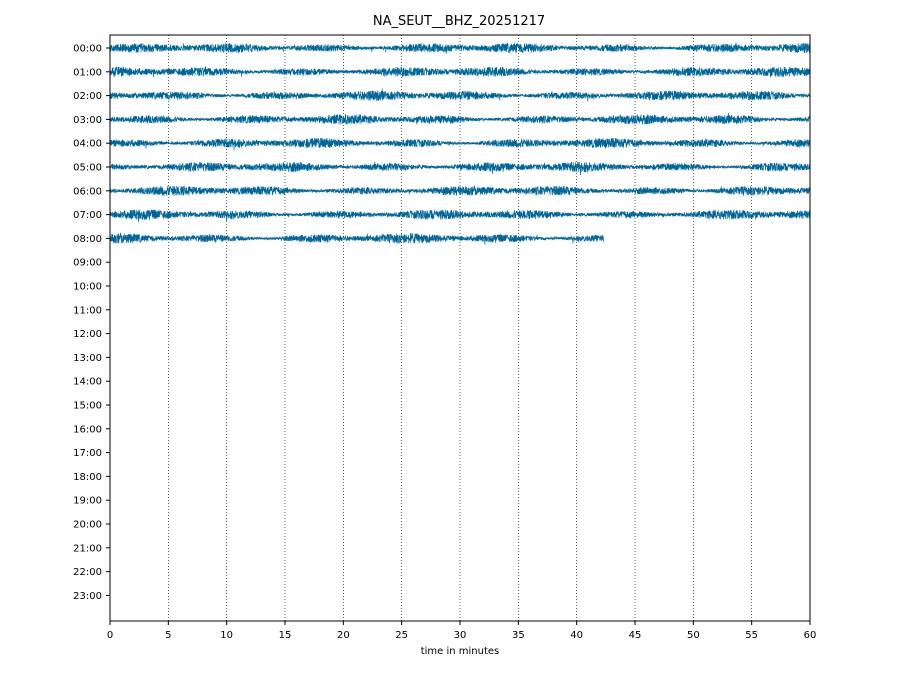 This screenshot has width=919, height=690. Describe the element at coordinates (87, 191) in the screenshot. I see `y-tick-label: 06:00` at that location.